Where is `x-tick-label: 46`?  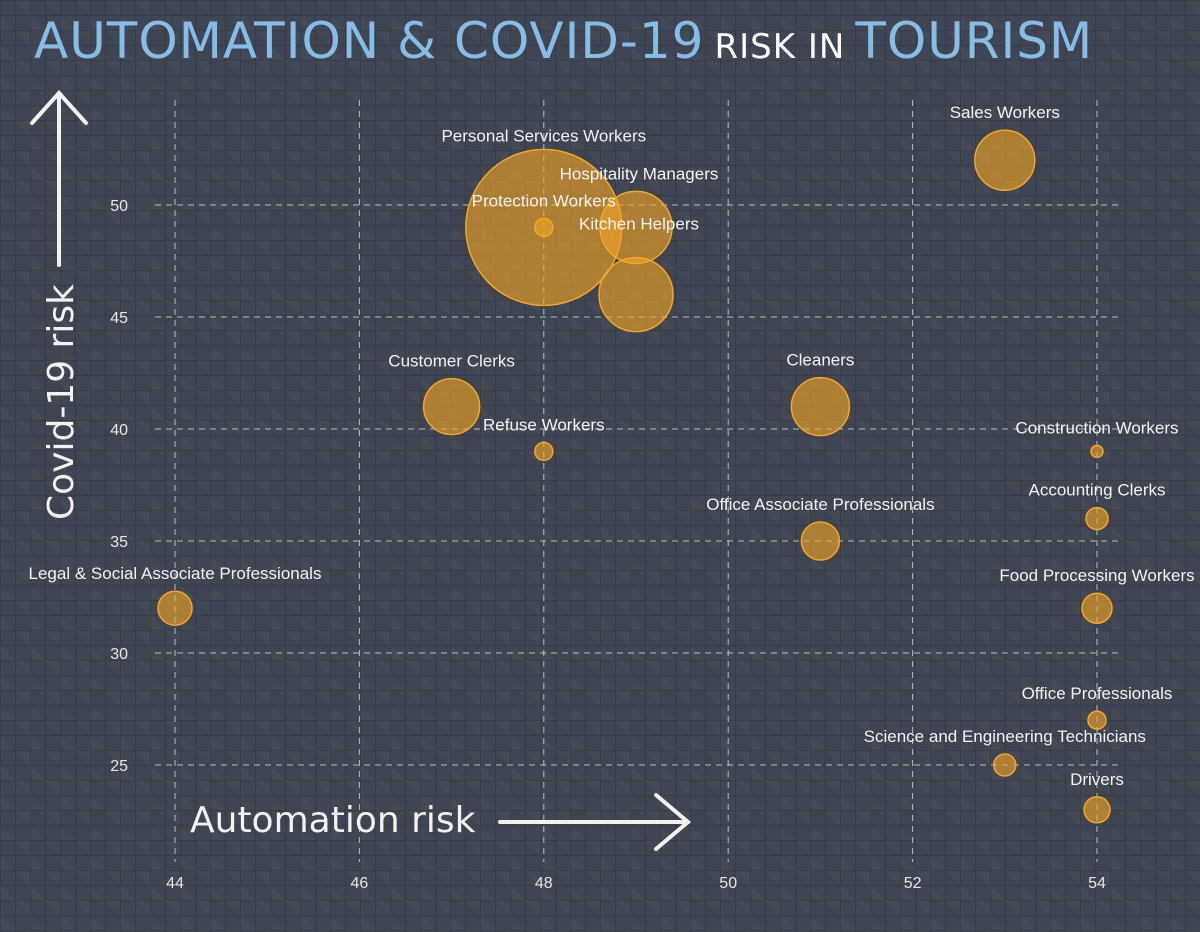
x-tick-label: 46 is located at coordinates (360, 883).